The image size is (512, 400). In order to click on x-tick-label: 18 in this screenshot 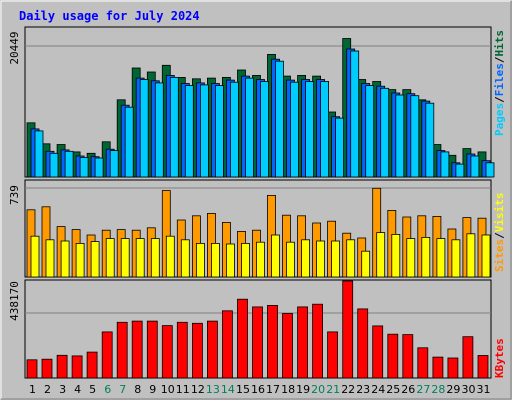, I will do `click(288, 389)`.